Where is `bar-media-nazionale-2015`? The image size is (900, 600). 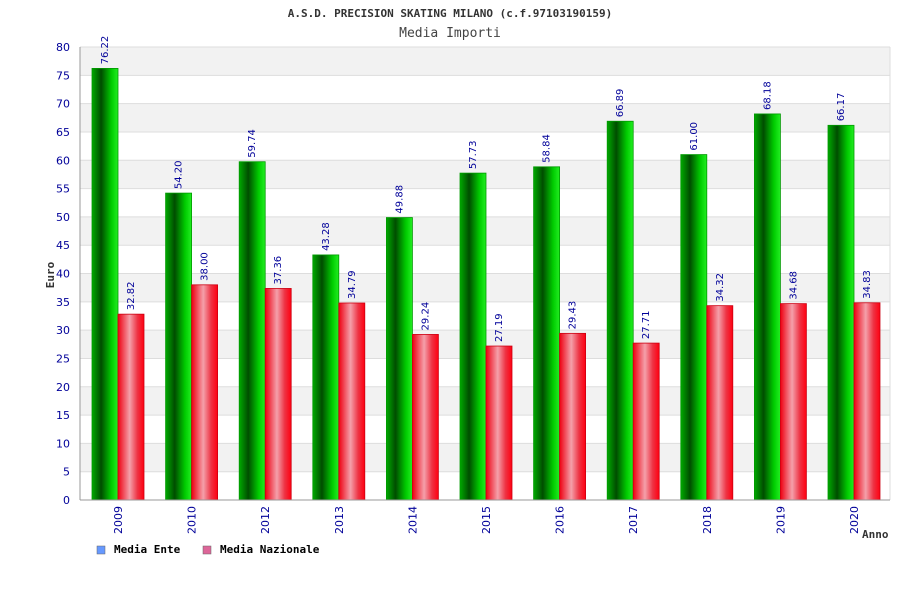 bar-media-nazionale-2015 is located at coordinates (499, 423).